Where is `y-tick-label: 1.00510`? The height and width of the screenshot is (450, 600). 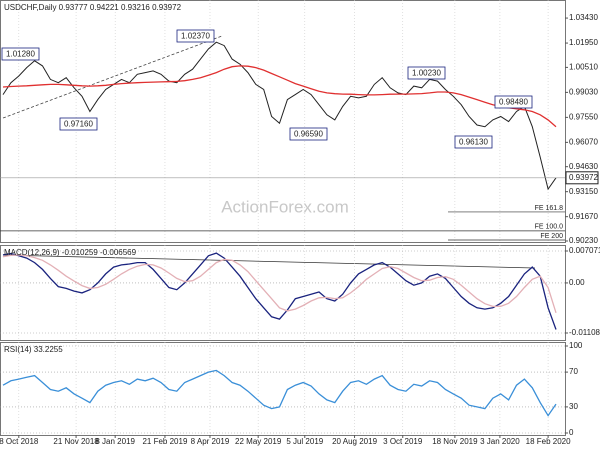 y-tick-label: 1.00510 is located at coordinates (583, 66).